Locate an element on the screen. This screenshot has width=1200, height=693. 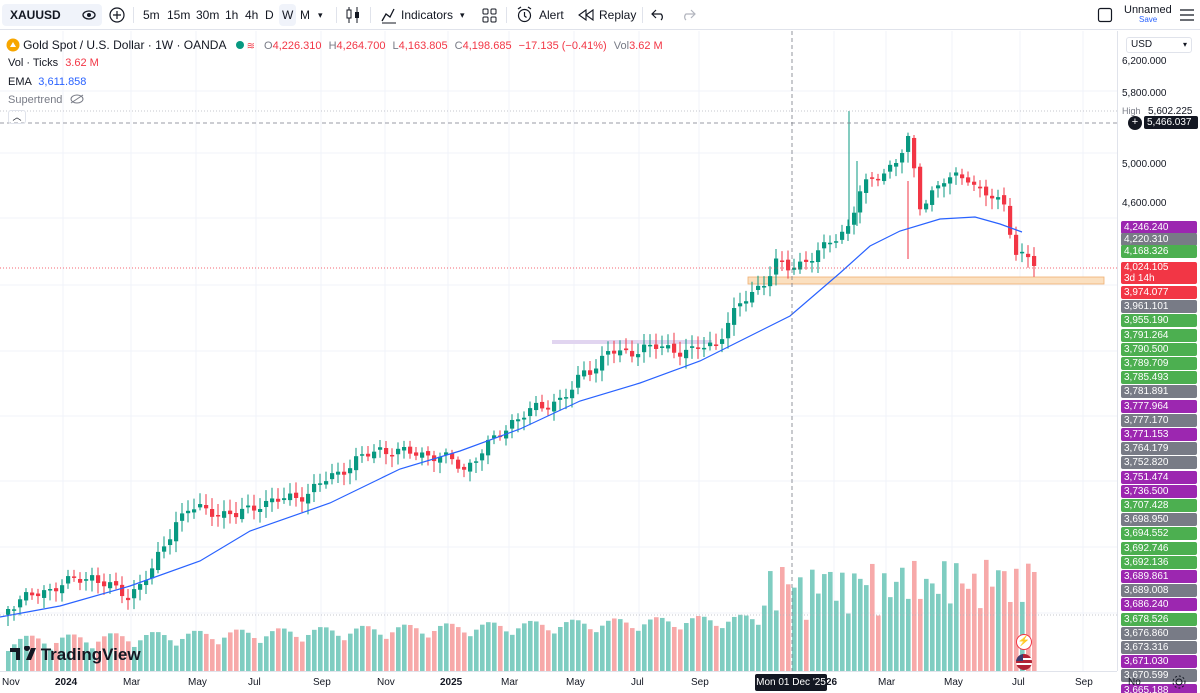
layout-save-link: Save is located at coordinates (1148, 19).